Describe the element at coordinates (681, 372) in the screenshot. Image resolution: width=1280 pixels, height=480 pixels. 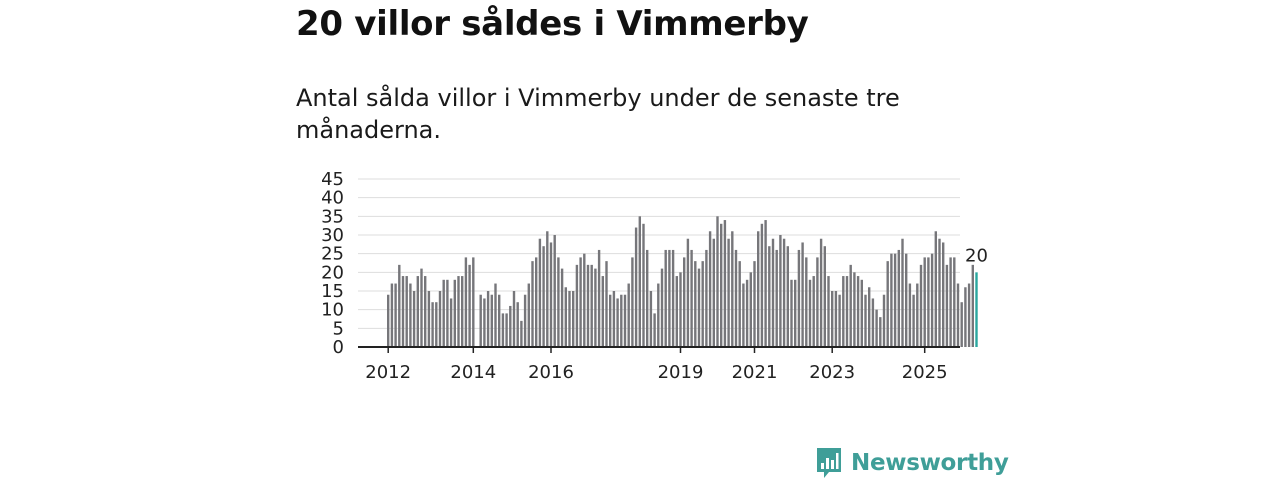
I see `x-tick-label: 2019` at that location.